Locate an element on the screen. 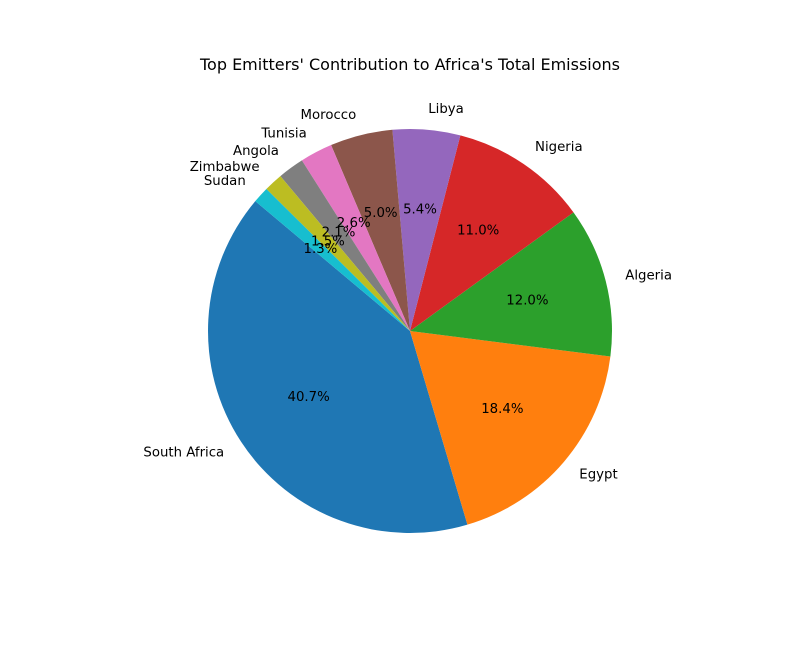 The width and height of the screenshot is (800, 656). pie-slice-tunisia is located at coordinates (355, 238).